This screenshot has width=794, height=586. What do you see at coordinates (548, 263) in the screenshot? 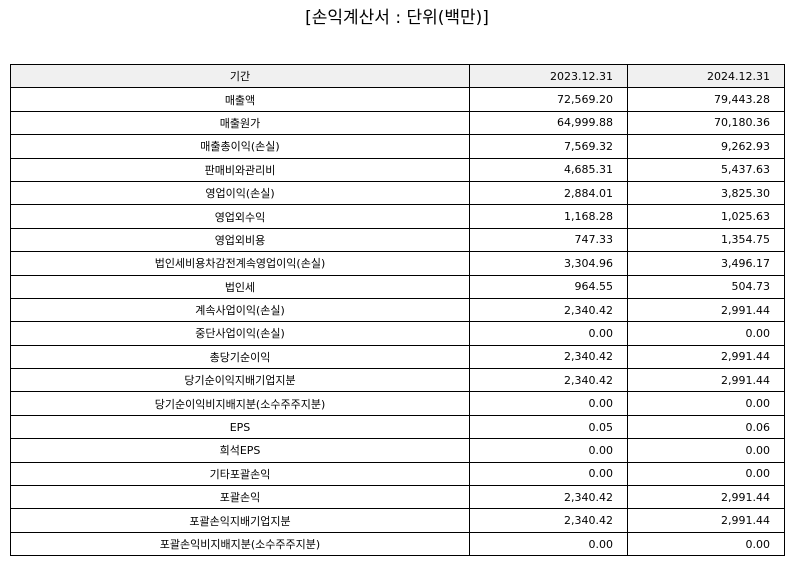
I see `value-2023: 3,304.96` at bounding box center [548, 263].